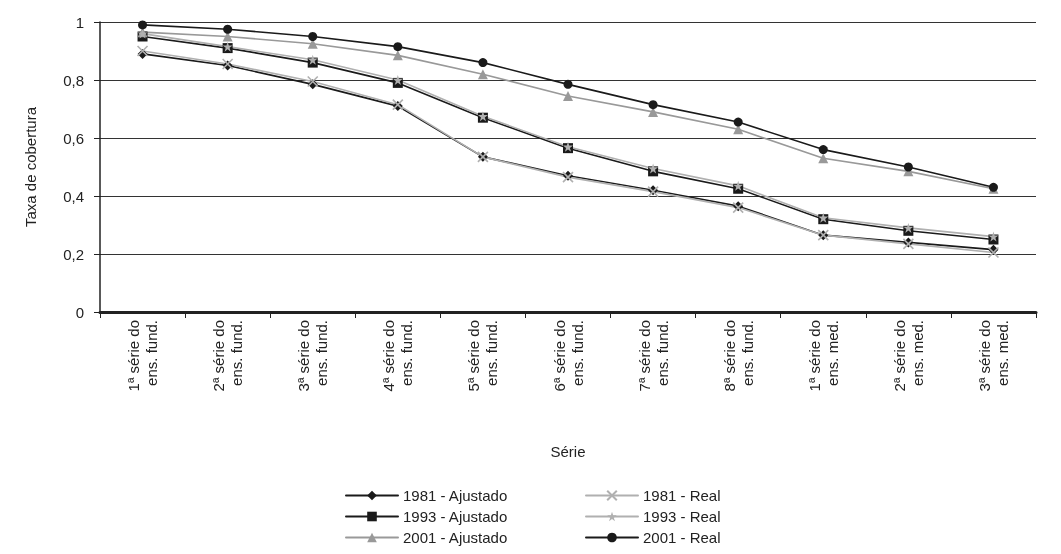 Image resolution: width=1061 pixels, height=554 pixels. I want to click on x-tick-label: 3ª série do ens. fund., so click(313, 356).